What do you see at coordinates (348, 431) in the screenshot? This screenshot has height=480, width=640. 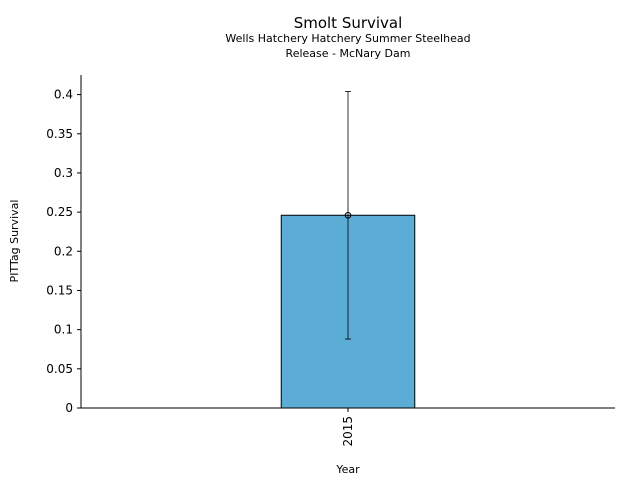 I see `x-tick-label: 2015` at bounding box center [348, 431].